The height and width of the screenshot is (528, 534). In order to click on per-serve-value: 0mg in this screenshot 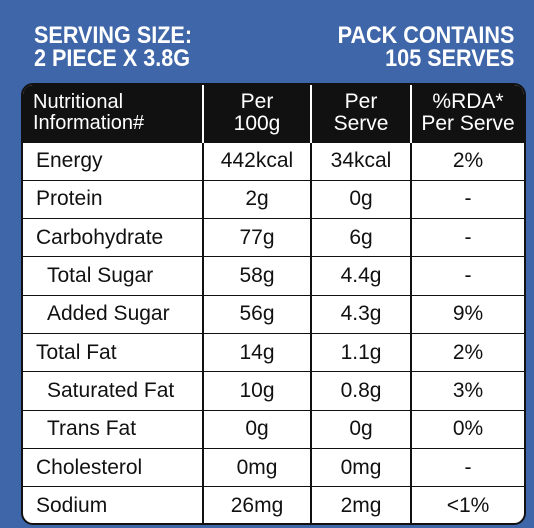, I will do `click(360, 467)`.